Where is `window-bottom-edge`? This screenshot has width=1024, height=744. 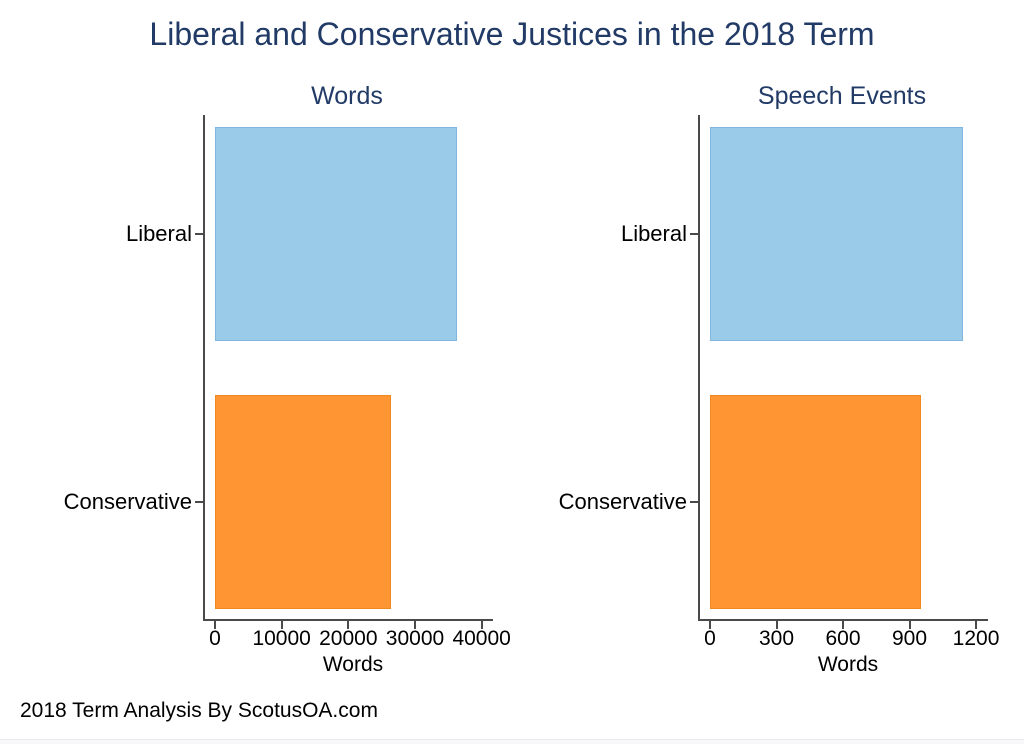
window-bottom-edge is located at coordinates (512, 741).